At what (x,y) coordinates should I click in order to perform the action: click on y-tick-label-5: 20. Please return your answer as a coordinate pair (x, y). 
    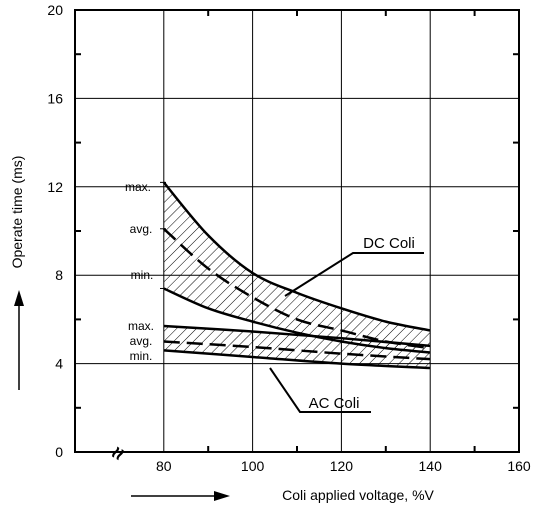
    Looking at the image, I should click on (55, 10).